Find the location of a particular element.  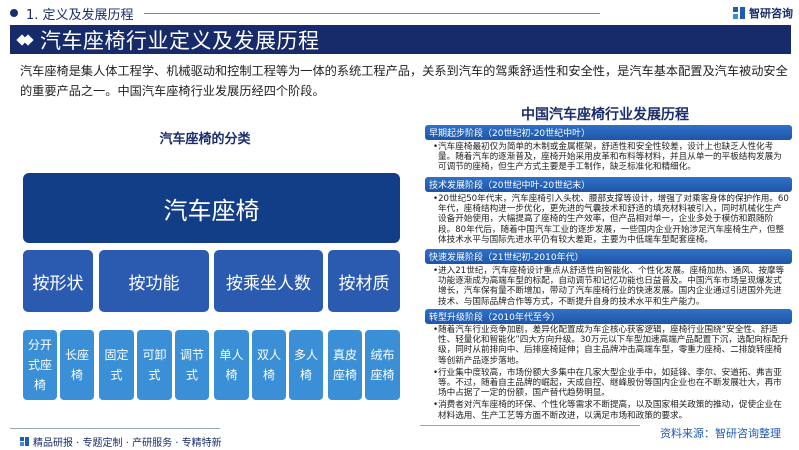

subtype-item: 多人椅 is located at coordinates (306, 365).